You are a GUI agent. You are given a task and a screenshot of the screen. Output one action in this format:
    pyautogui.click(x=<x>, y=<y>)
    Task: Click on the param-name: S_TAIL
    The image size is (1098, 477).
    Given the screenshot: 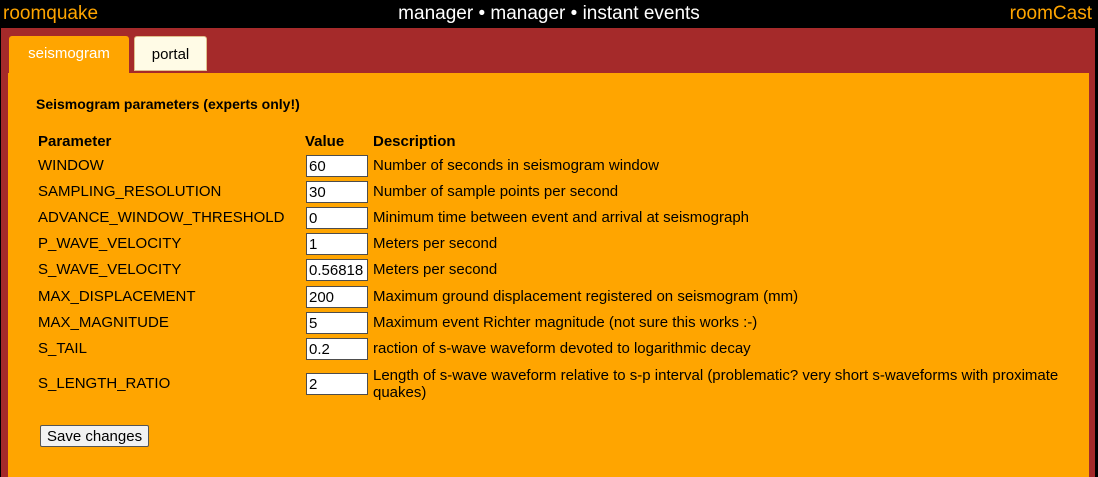 What is the action you would take?
    pyautogui.click(x=62, y=348)
    